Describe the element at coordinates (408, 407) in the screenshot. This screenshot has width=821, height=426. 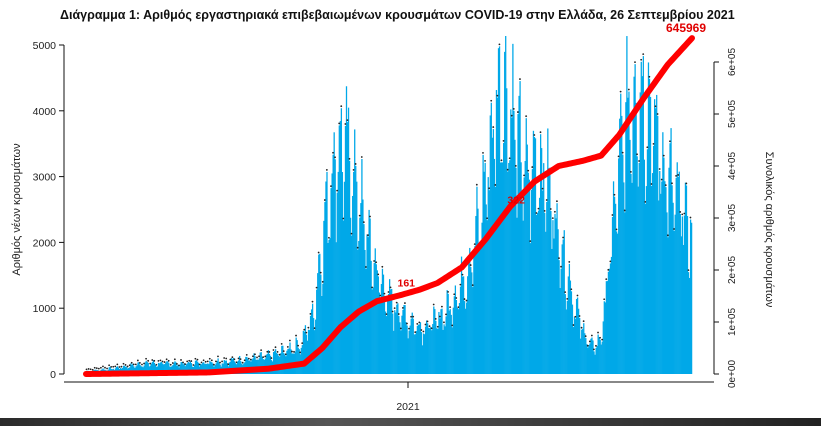
I see `x-tick-label: 2021` at that location.